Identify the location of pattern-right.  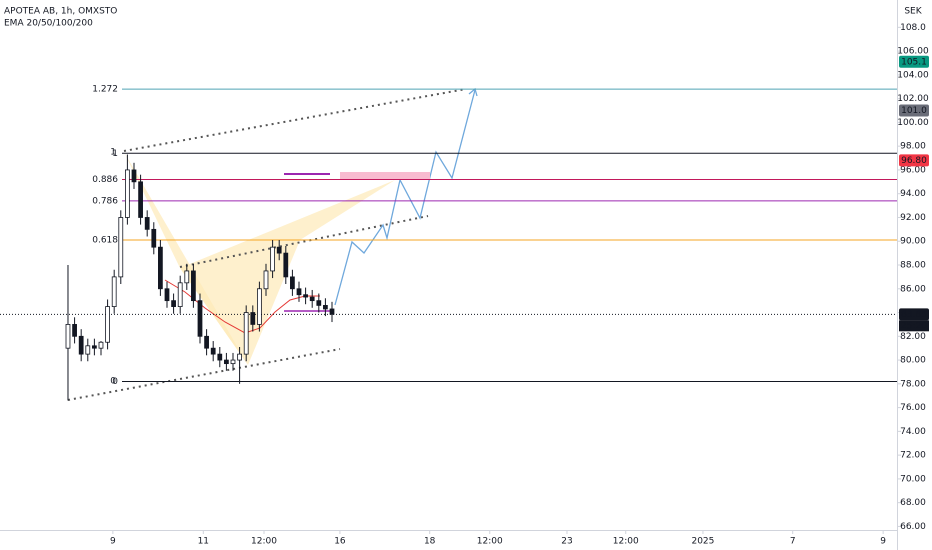
(287, 272).